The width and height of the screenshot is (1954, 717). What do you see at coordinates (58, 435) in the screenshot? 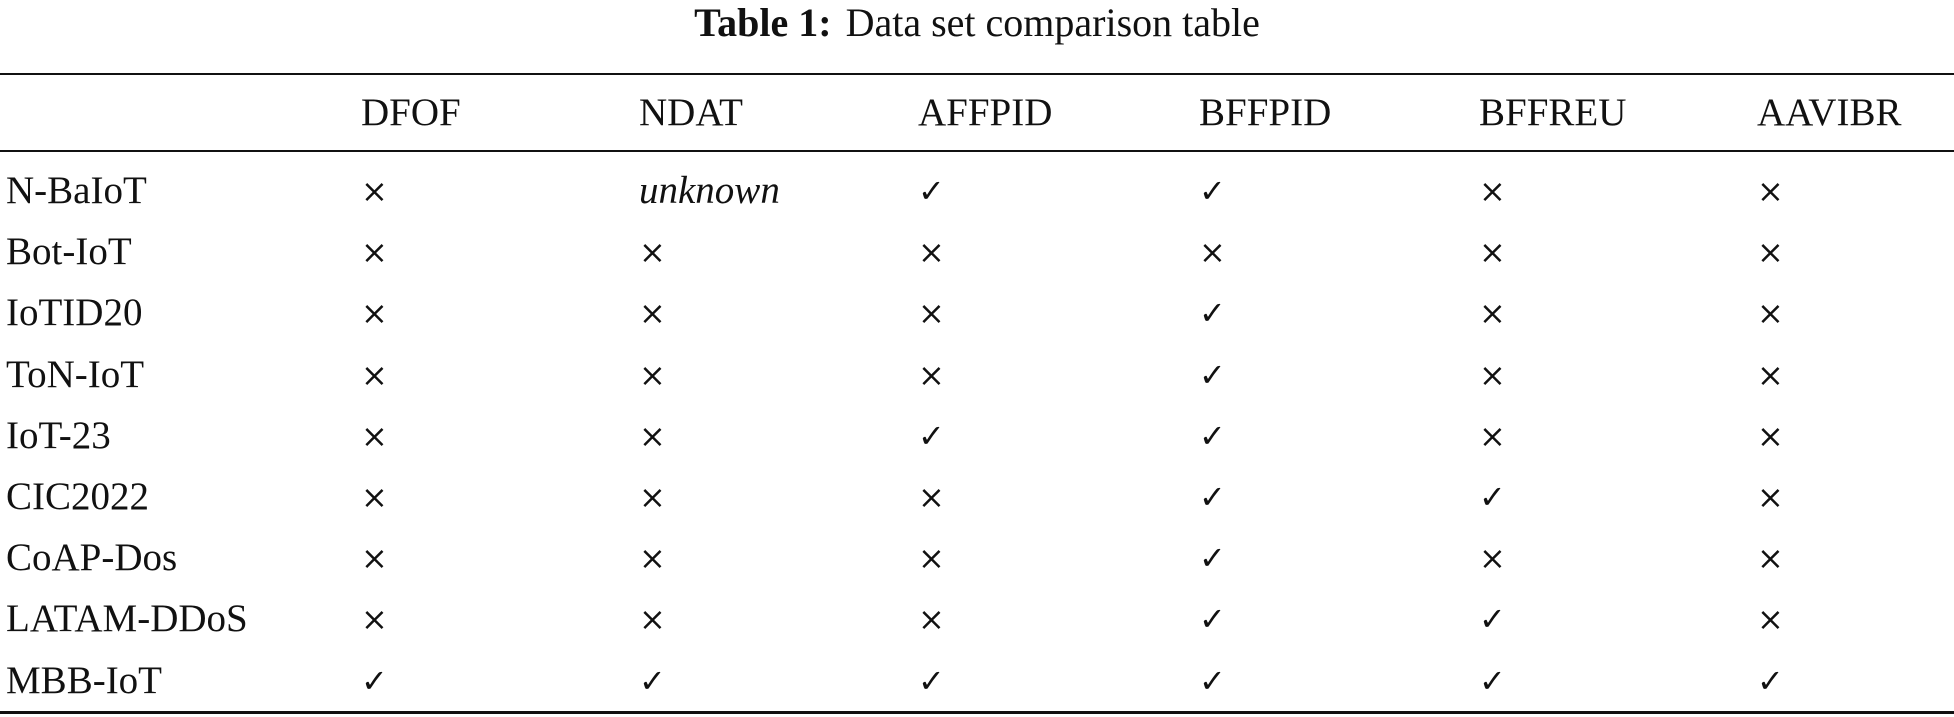
I see `row-label: IoT-23` at bounding box center [58, 435].